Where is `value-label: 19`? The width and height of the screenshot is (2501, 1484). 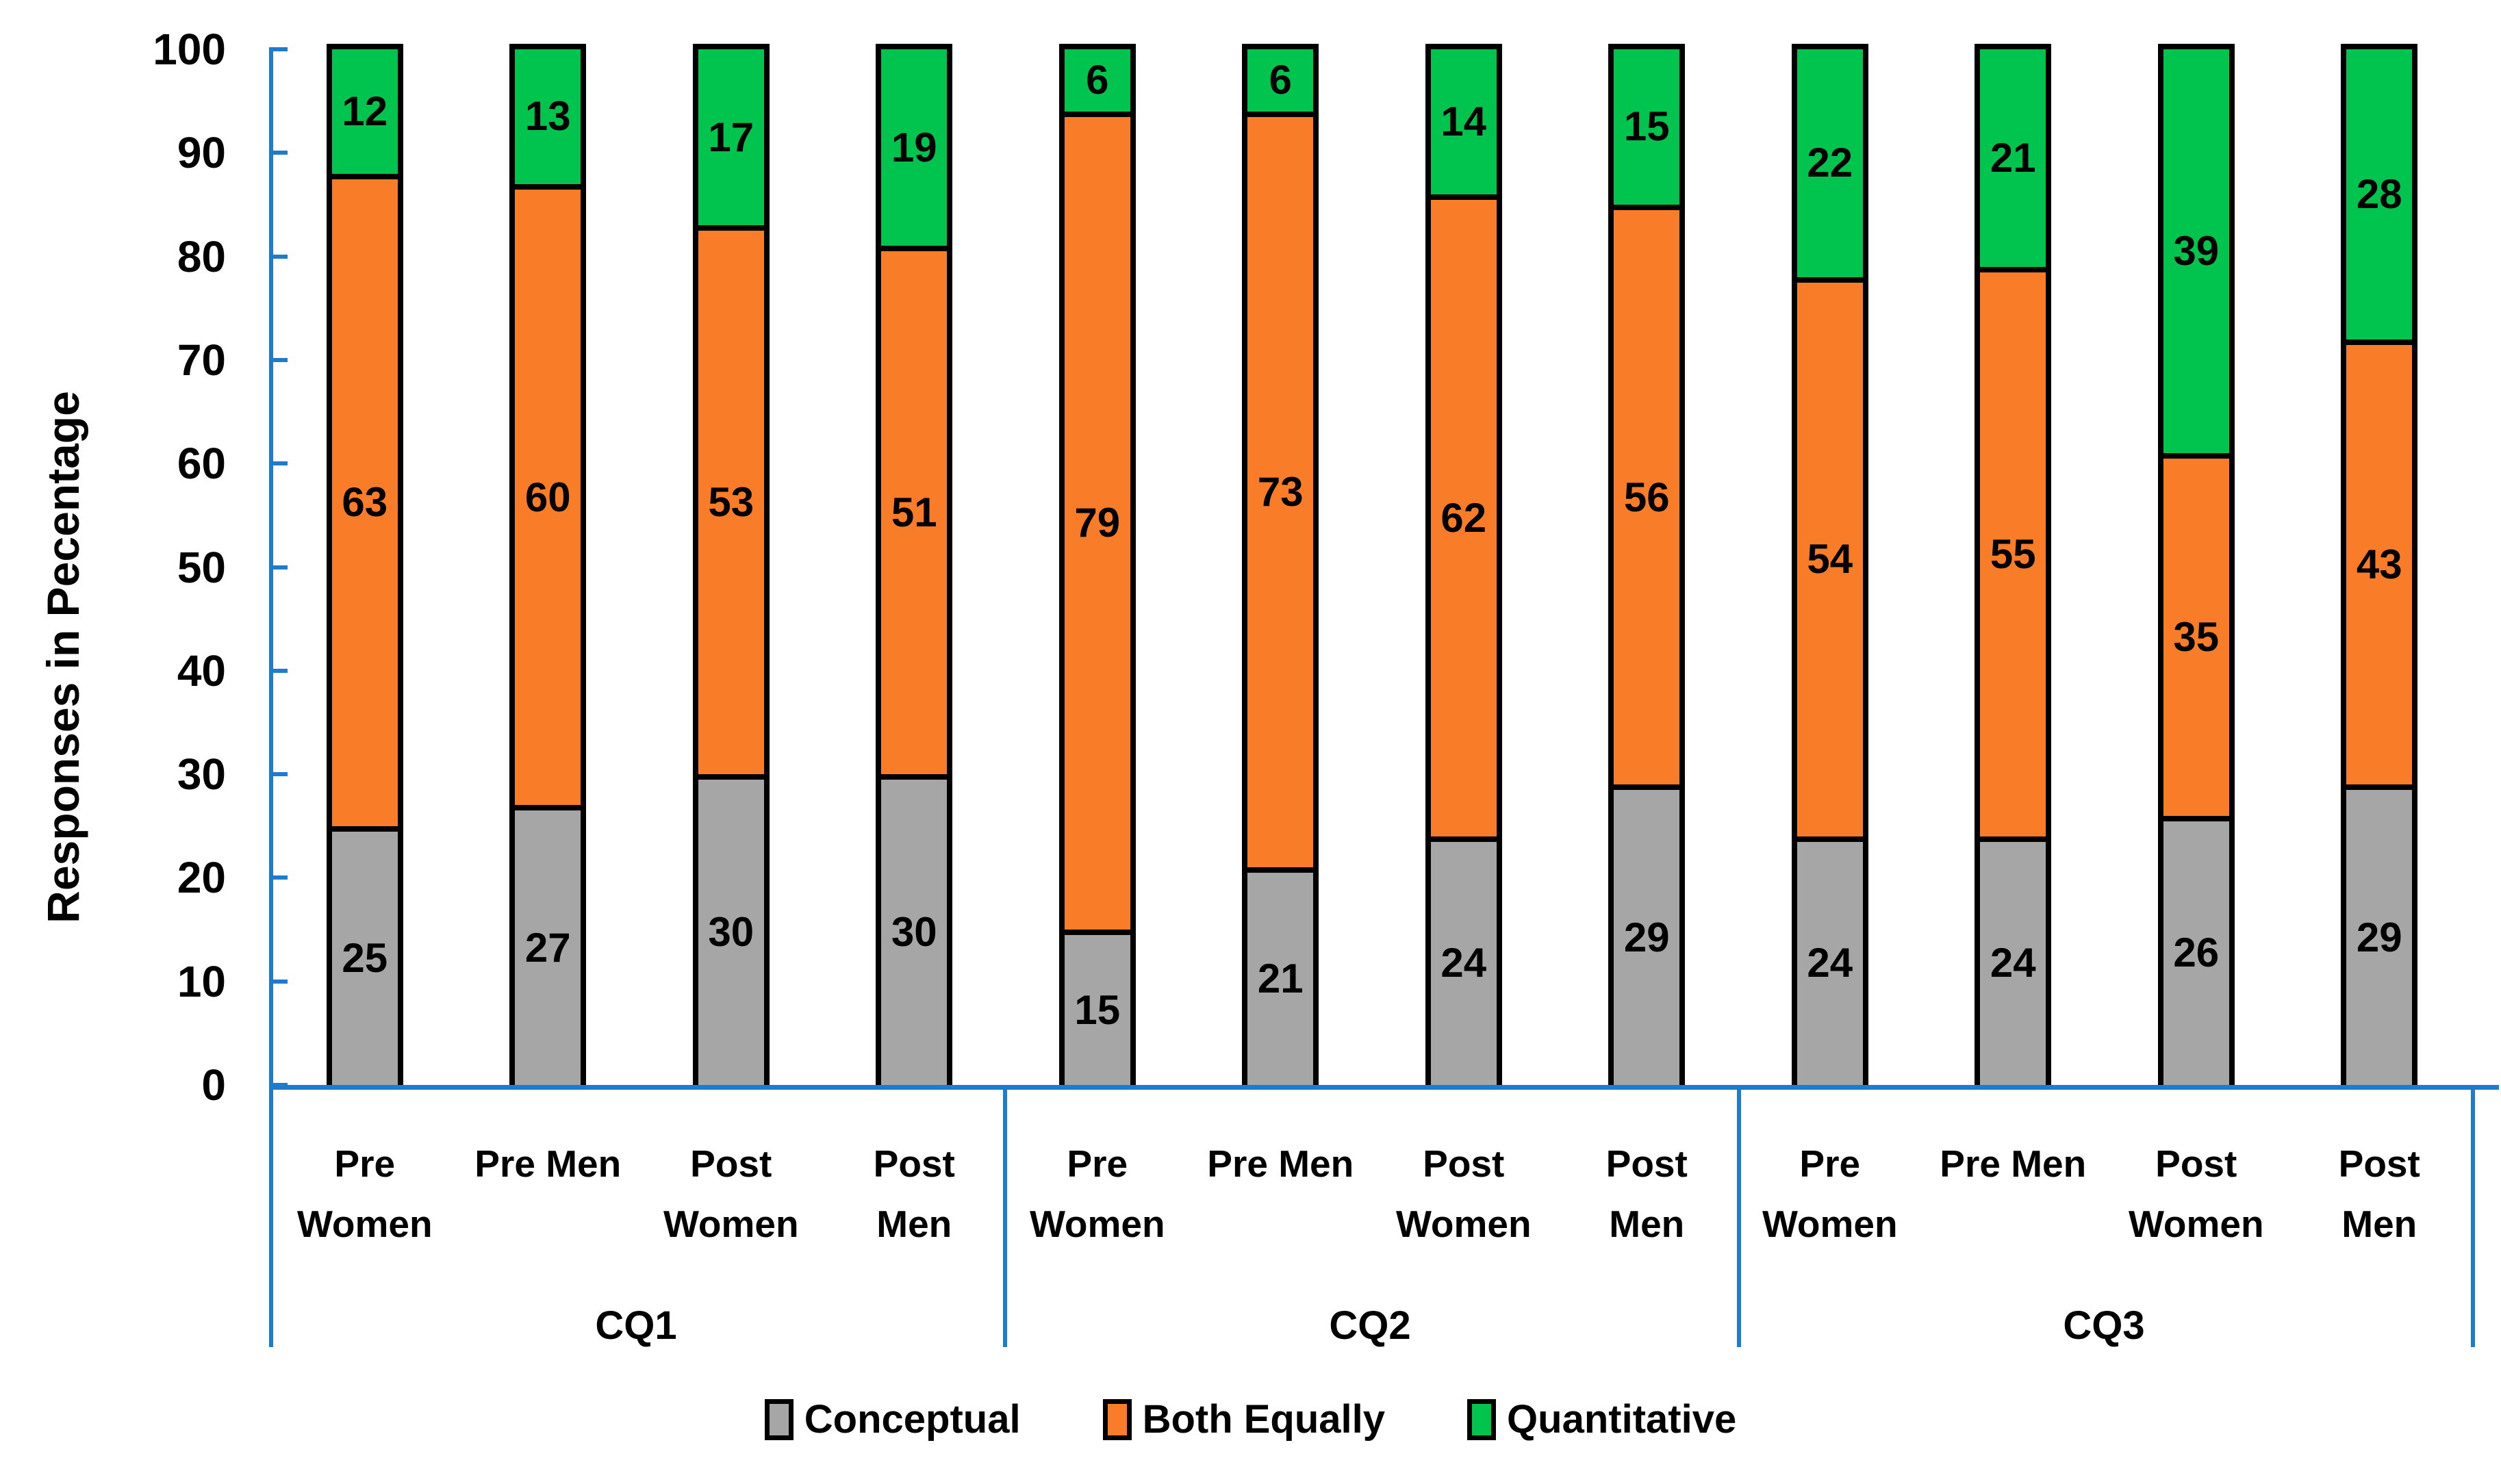
value-label: 19 is located at coordinates (914, 147).